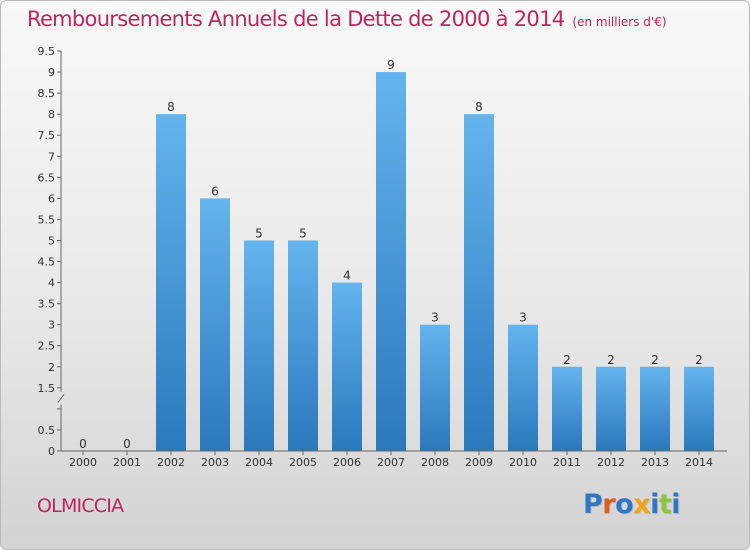 The height and width of the screenshot is (550, 750). What do you see at coordinates (435, 462) in the screenshot?
I see `x-tick-label: 2008` at bounding box center [435, 462].